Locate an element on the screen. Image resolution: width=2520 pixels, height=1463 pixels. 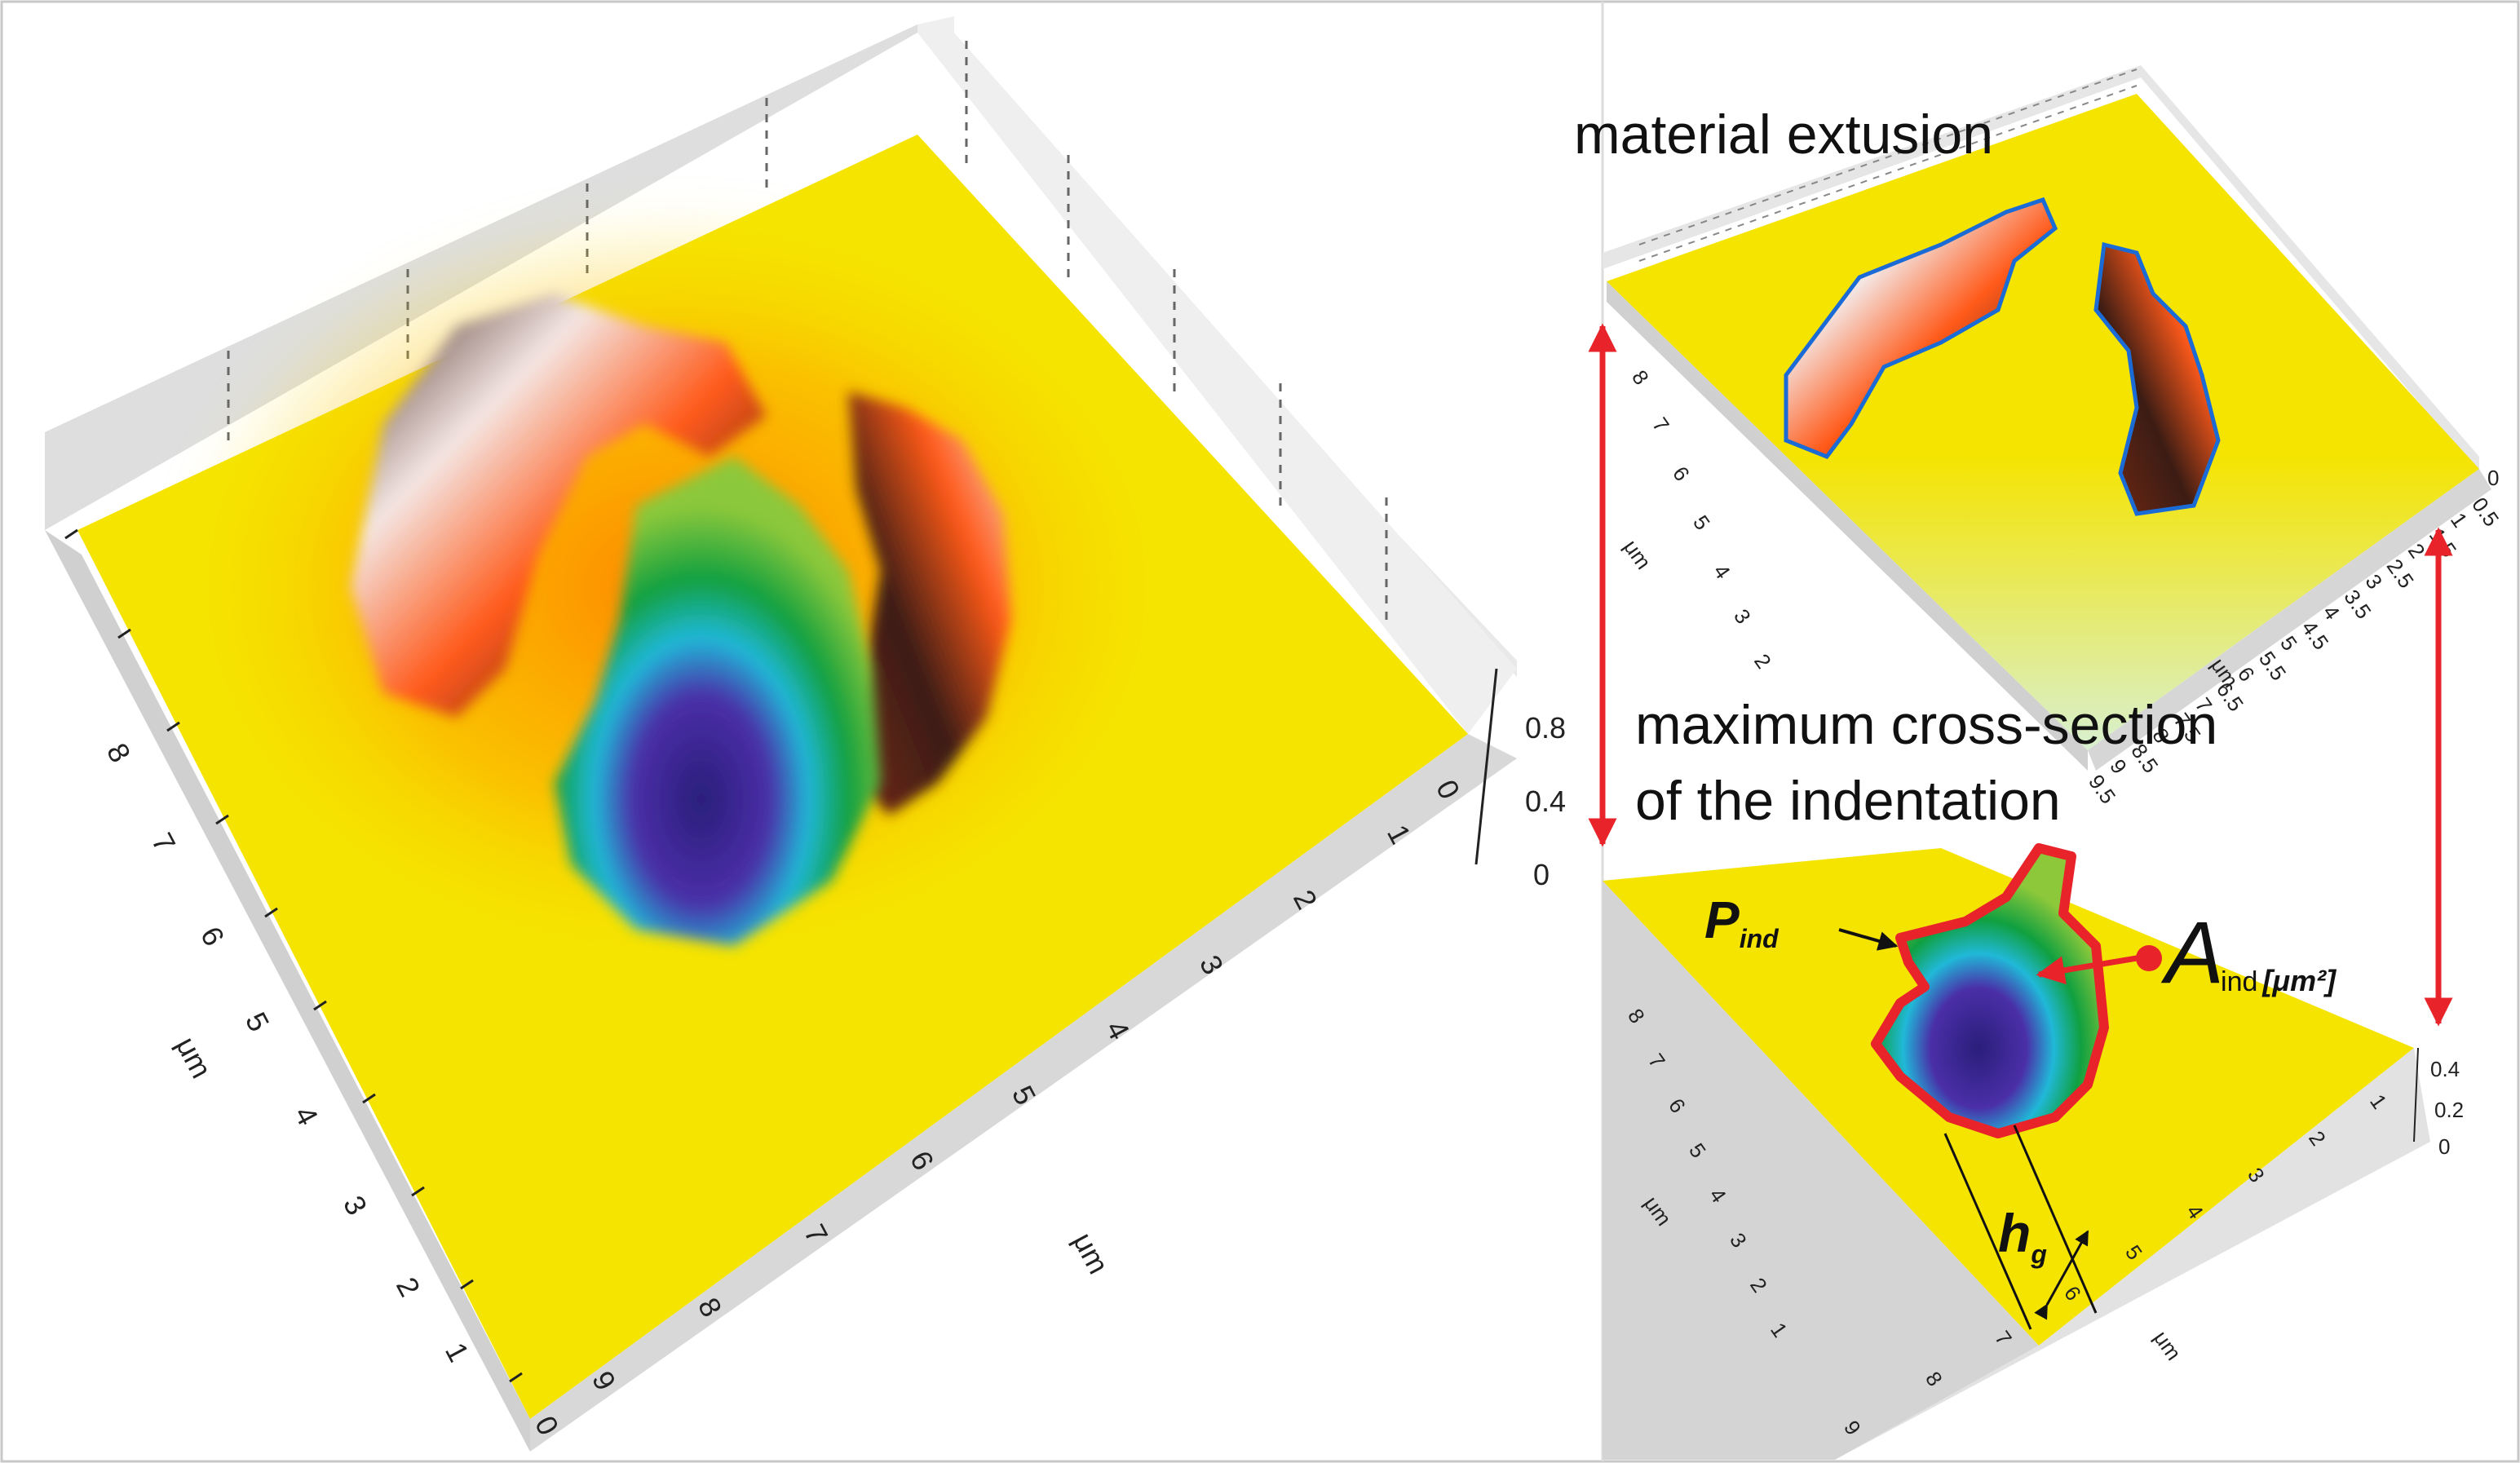
br-z-ticks: 0.4 0.2 0 is located at coordinates (2439, 1103).